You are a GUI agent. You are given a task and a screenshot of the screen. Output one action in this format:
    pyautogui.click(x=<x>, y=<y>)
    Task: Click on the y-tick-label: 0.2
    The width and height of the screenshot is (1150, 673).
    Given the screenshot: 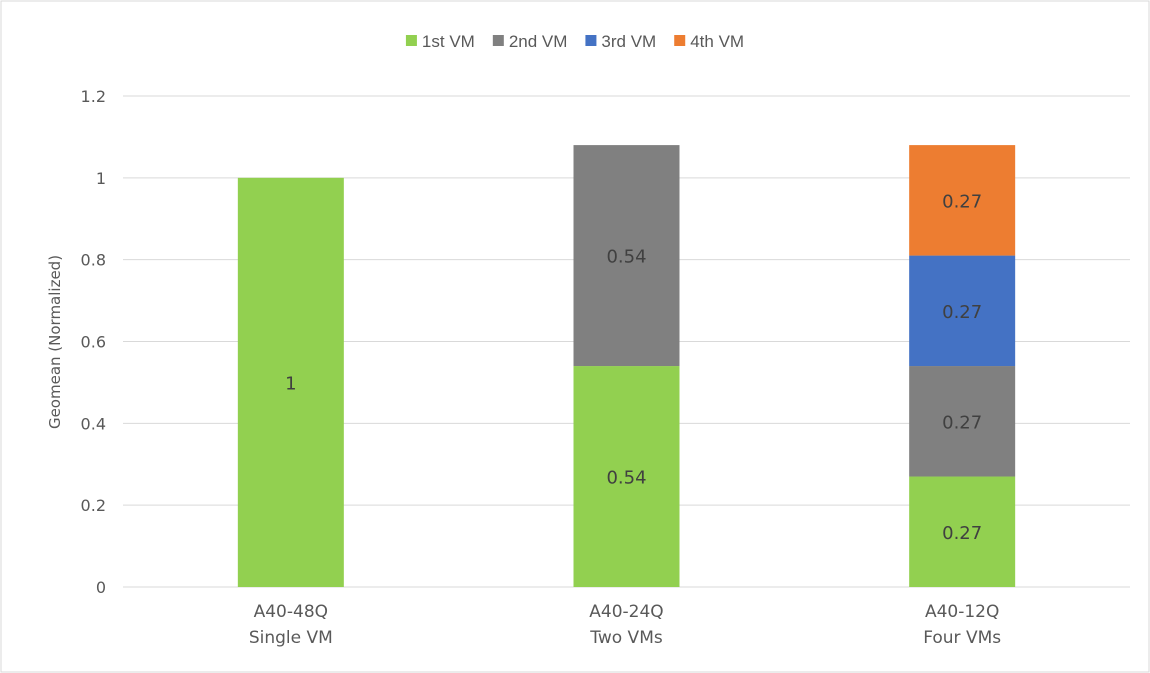 What is the action you would take?
    pyautogui.click(x=93, y=505)
    